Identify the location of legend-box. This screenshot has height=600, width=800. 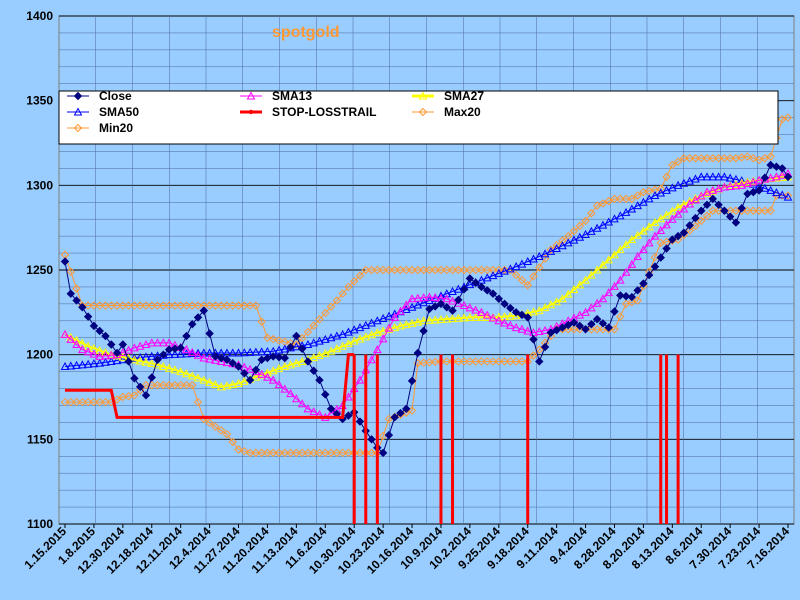
(418, 117).